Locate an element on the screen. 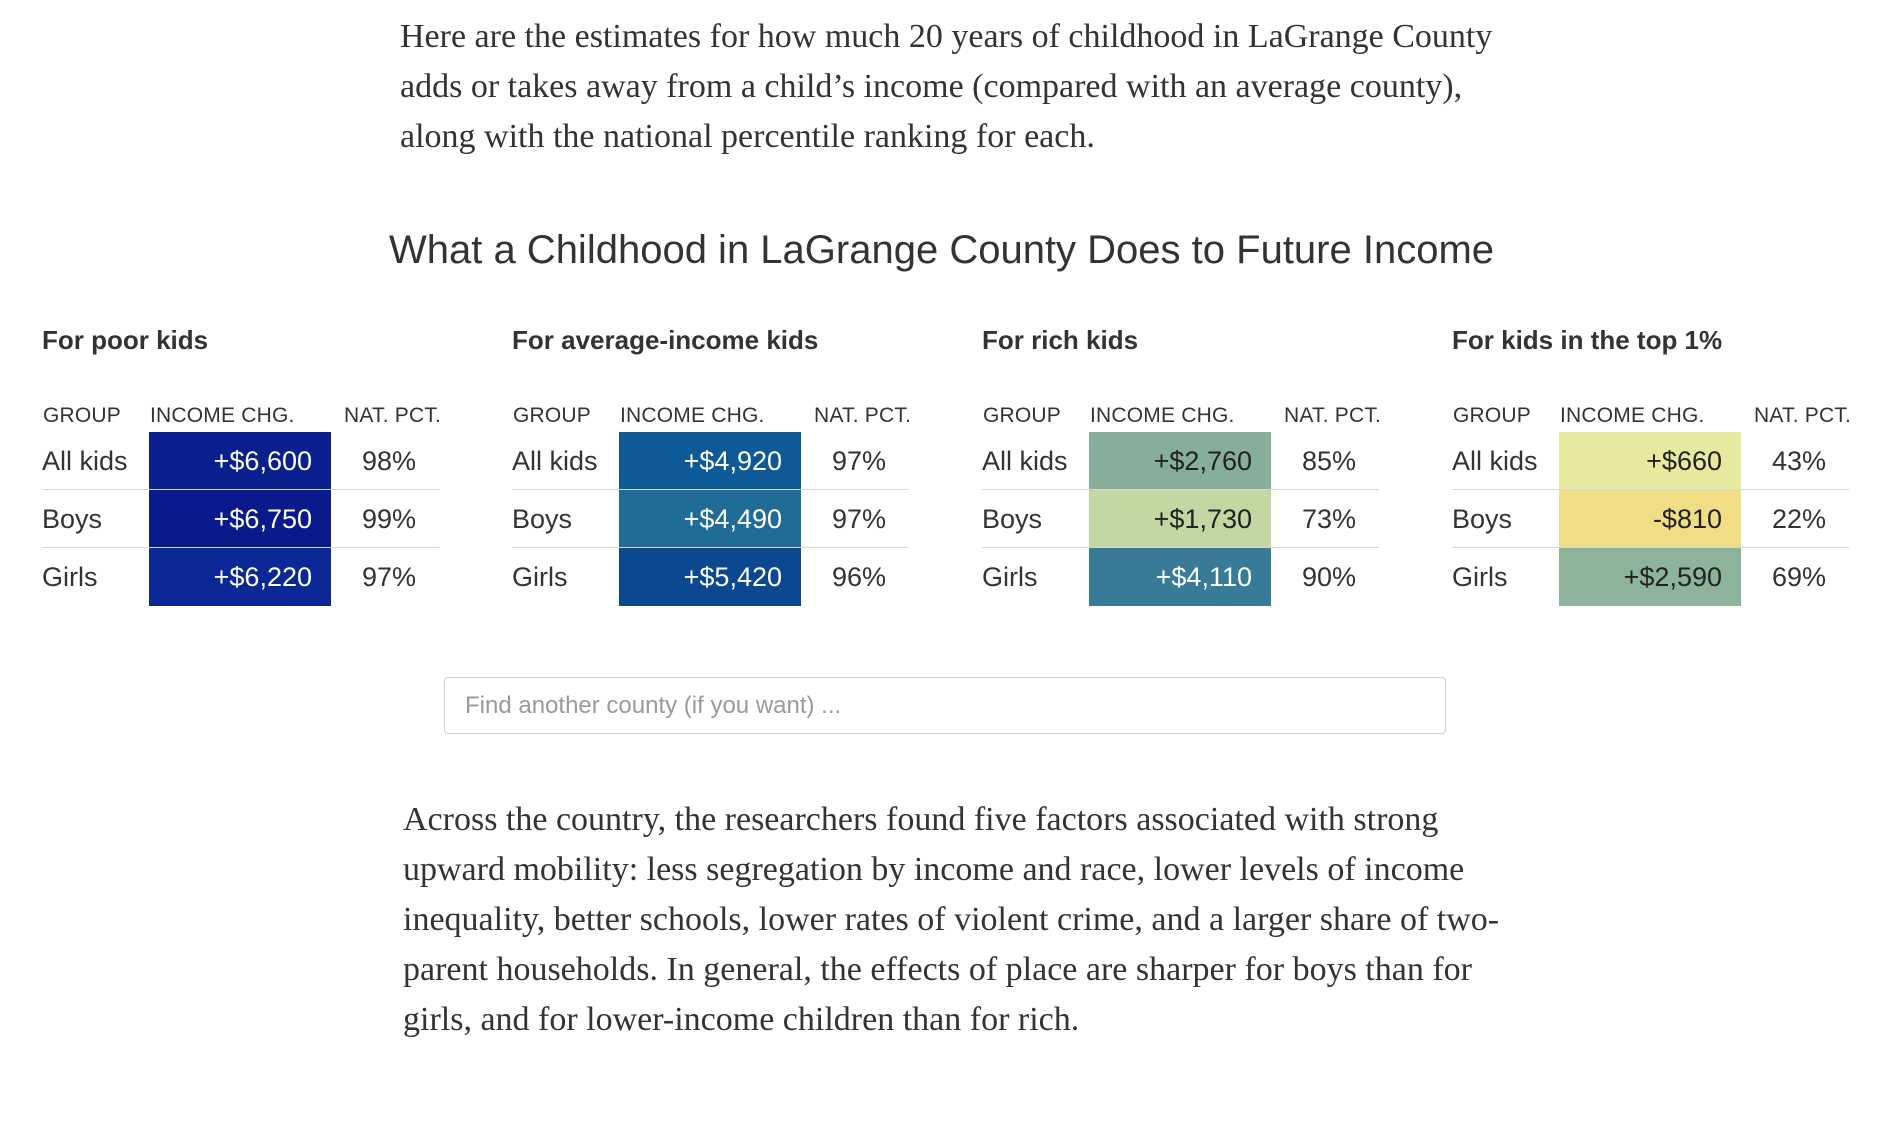  table-row: Girls +$6,220 97% is located at coordinates (240, 577).